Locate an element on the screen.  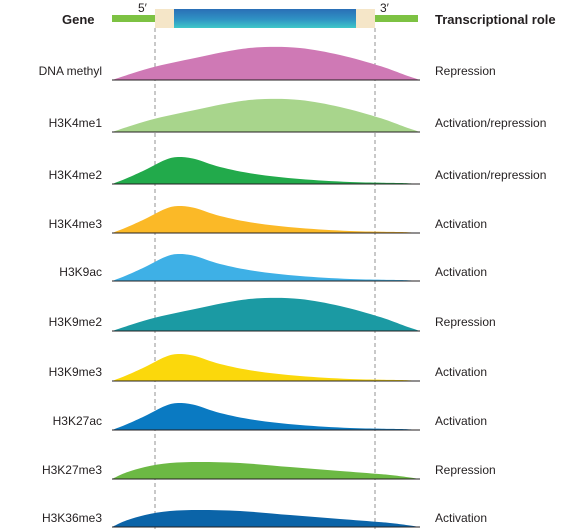
track-dna-methyl: DNA methyl Repression is located at coordinates (267, 63).